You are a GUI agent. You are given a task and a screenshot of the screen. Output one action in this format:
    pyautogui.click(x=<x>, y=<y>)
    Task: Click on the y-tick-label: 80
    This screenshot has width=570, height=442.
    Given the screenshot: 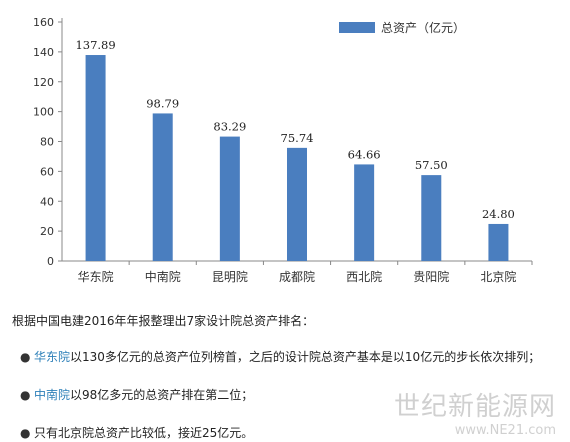 What is the action you would take?
    pyautogui.click(x=47, y=142)
    